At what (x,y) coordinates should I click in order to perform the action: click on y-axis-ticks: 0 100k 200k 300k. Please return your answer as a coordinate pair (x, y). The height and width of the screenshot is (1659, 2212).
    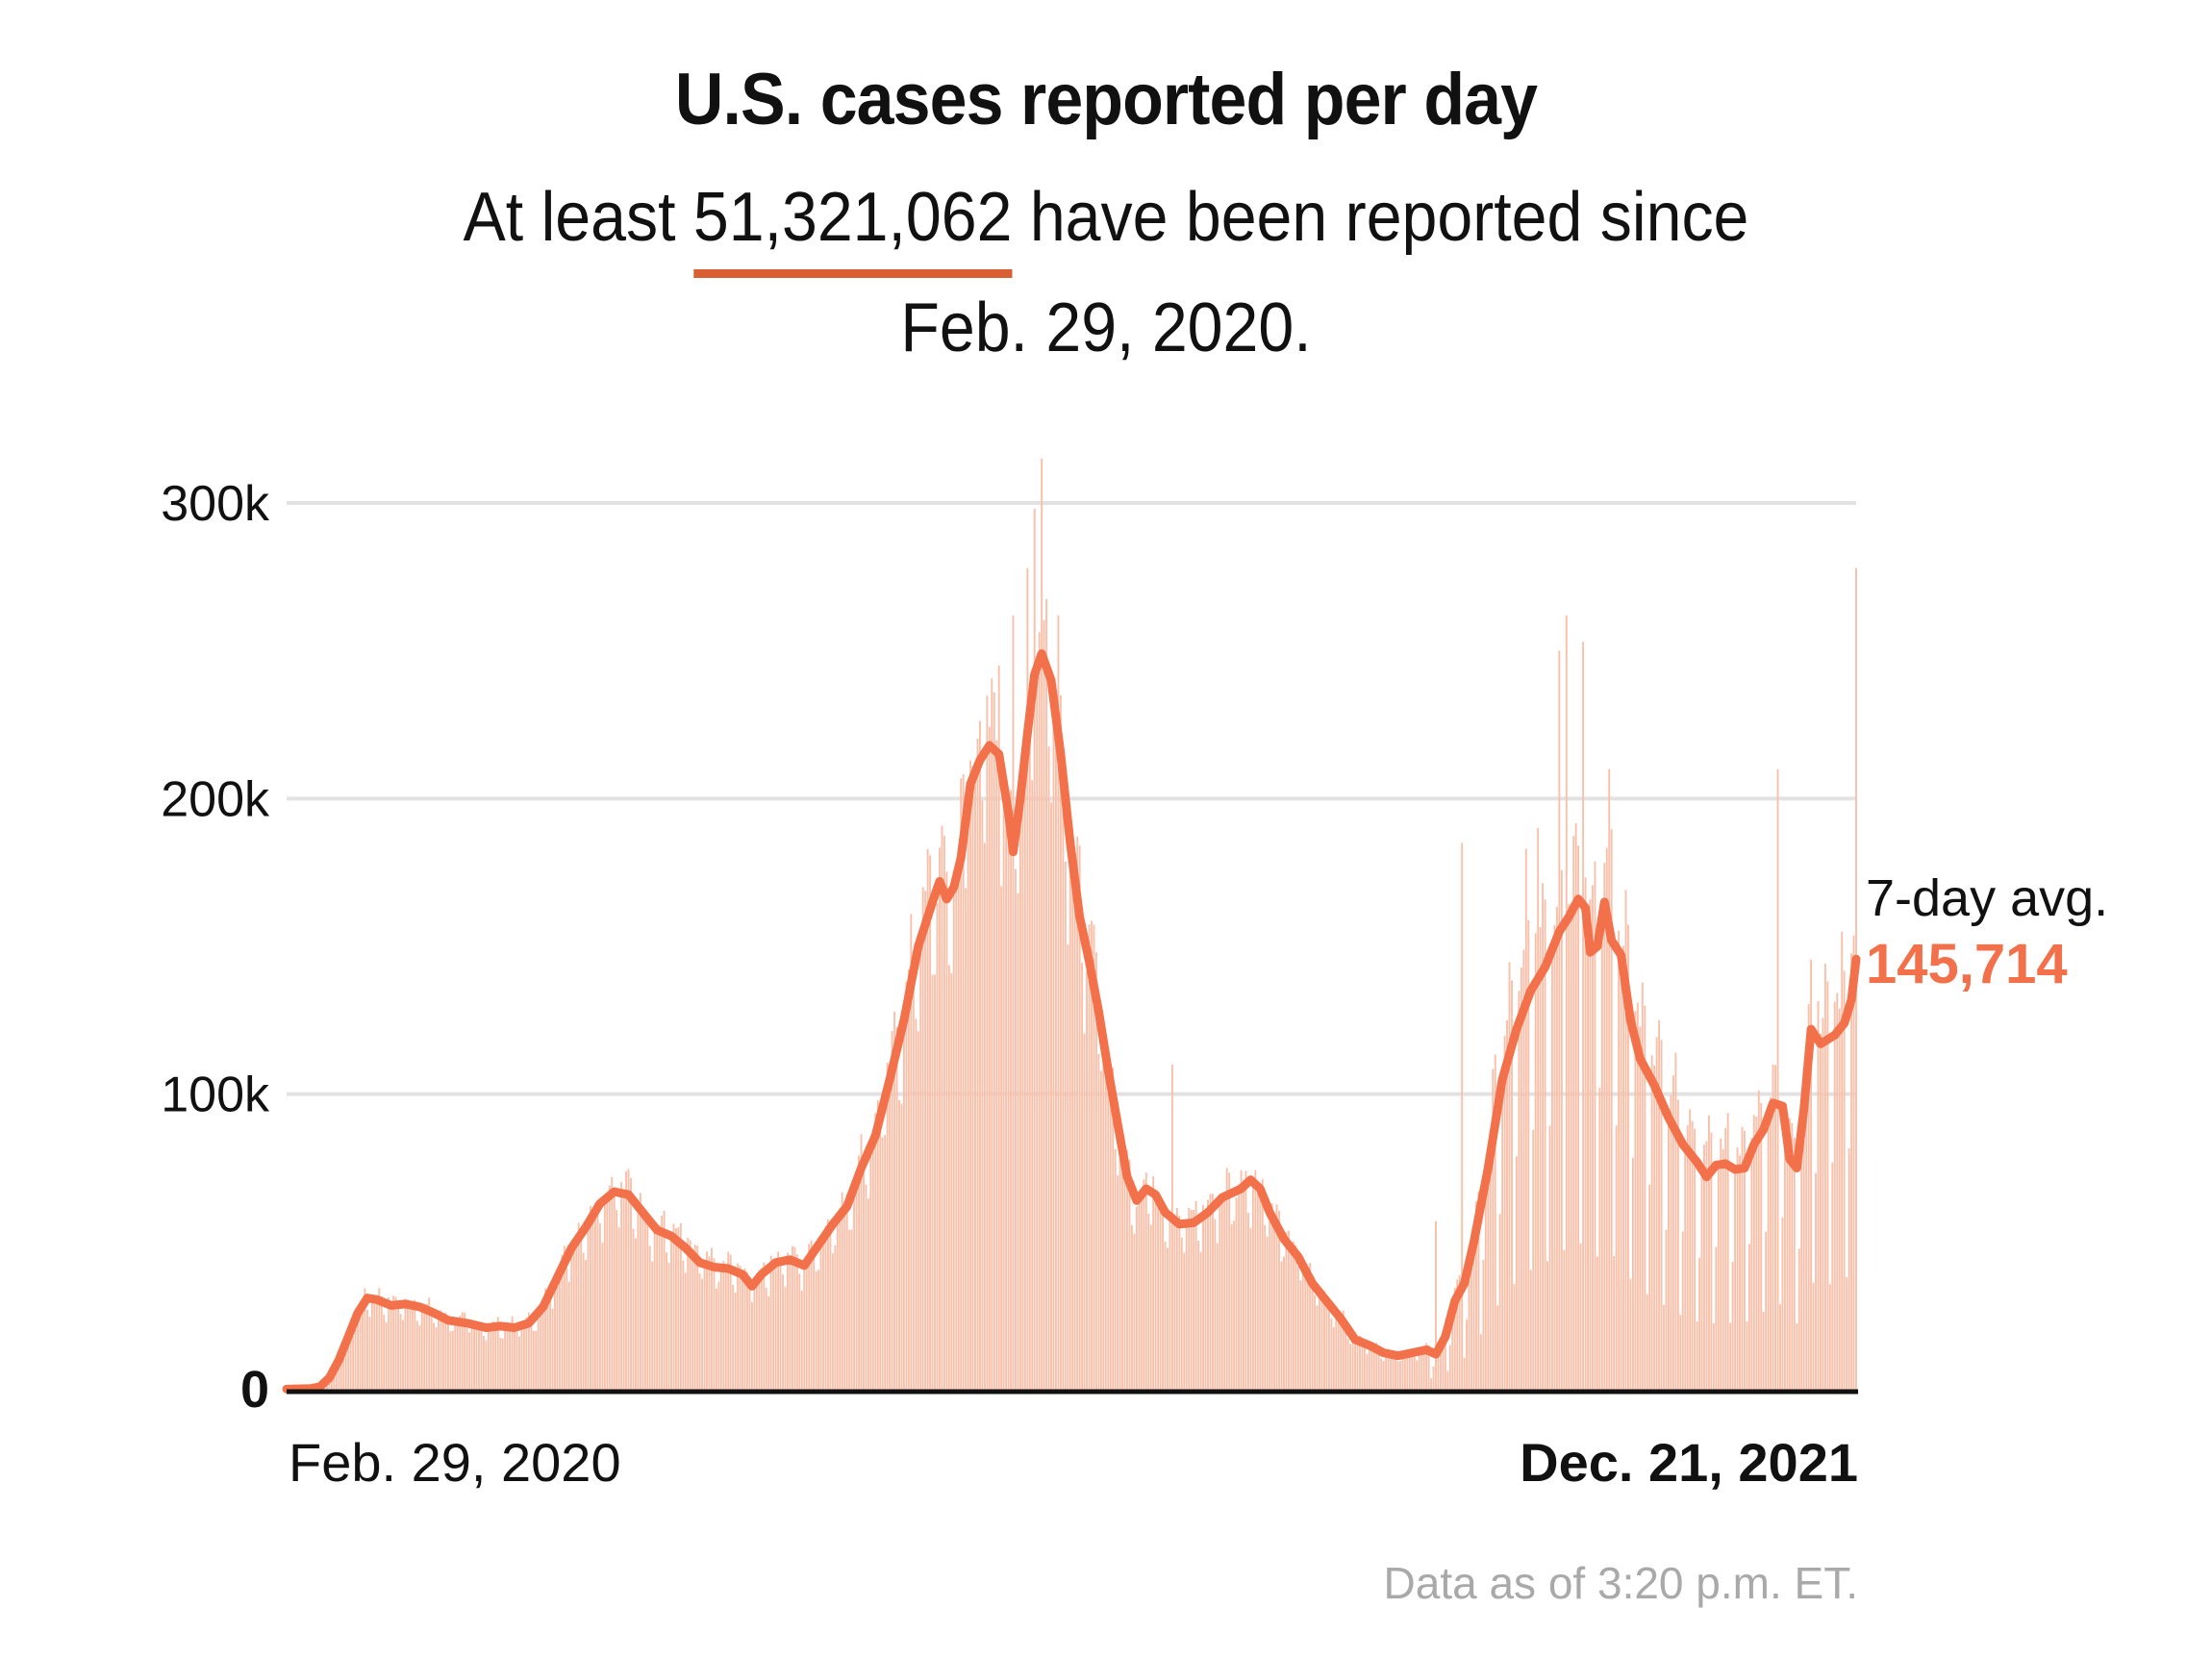
    Looking at the image, I should click on (216, 947).